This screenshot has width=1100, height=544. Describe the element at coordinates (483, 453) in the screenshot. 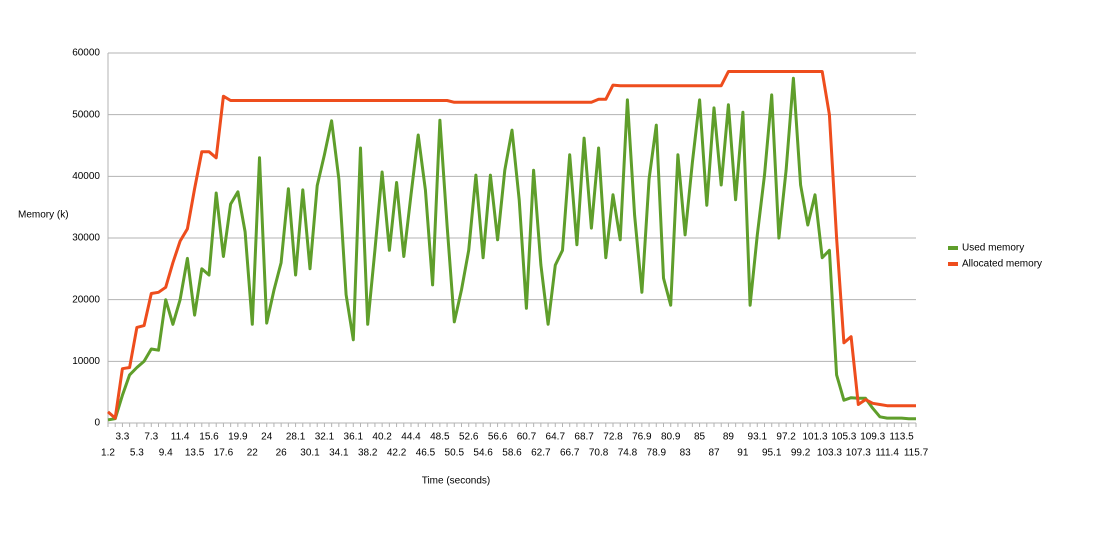

I see `x-tick-label: 54.6` at that location.